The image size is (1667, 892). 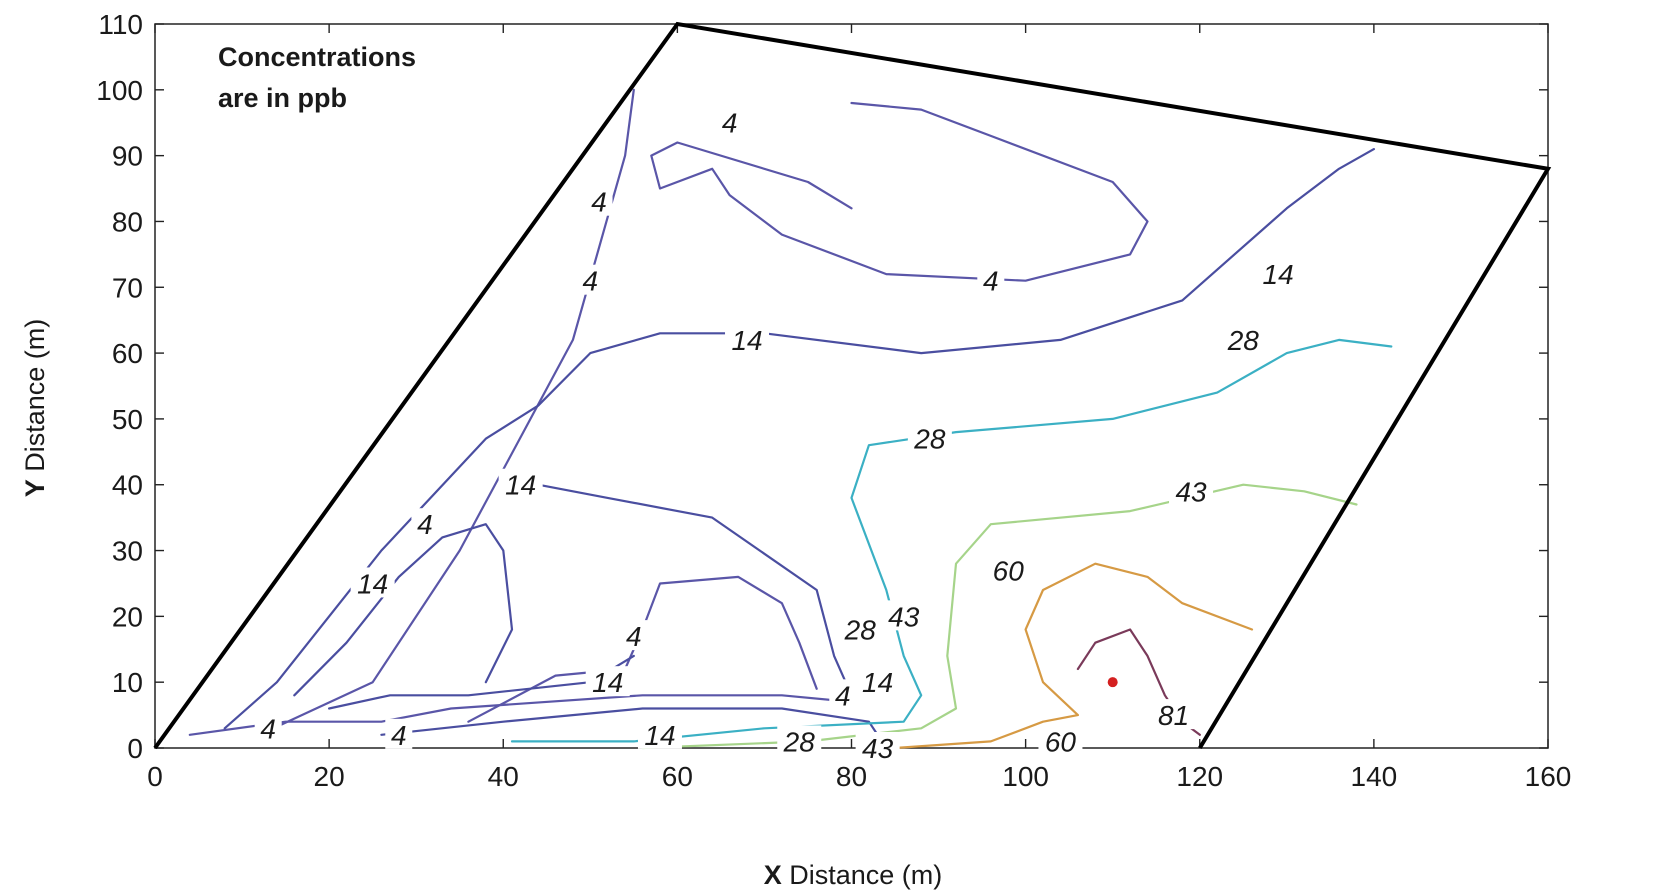 I want to click on annotation-line-2: are in ppb, so click(x=282, y=98).